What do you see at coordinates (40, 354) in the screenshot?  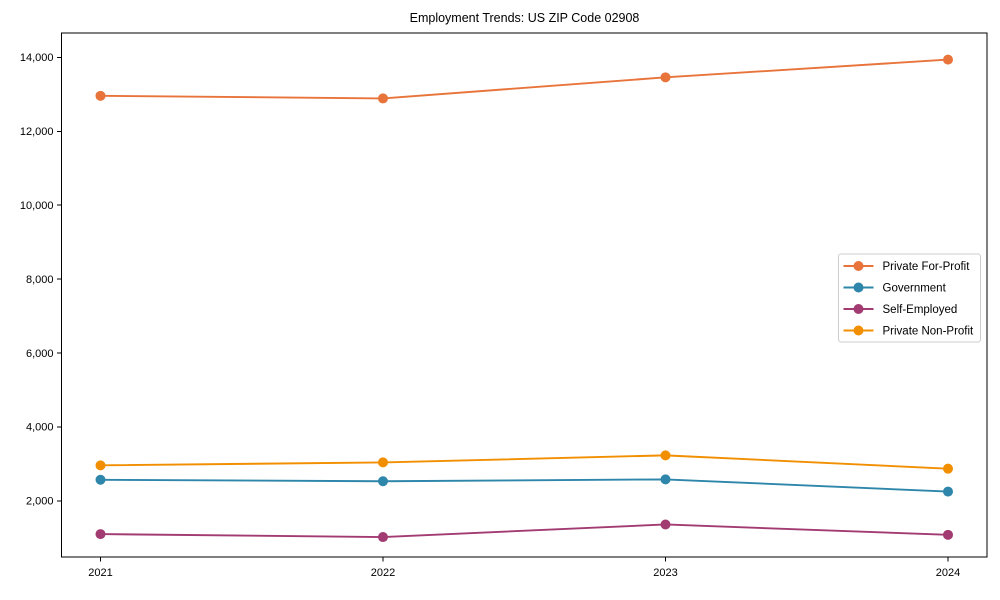 I see `y-axis-tick-label: 6,000` at bounding box center [40, 354].